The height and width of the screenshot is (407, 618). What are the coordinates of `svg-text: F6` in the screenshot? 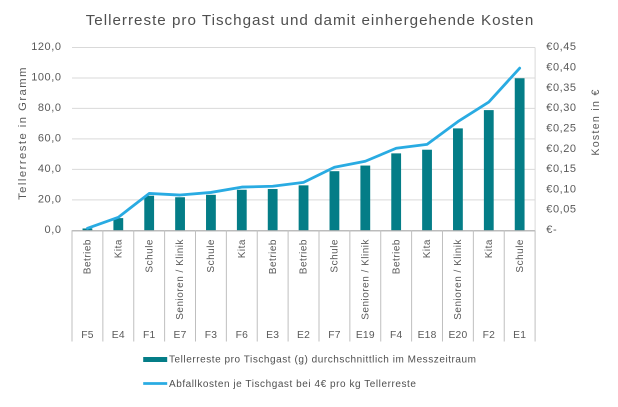 It's located at (242, 335).